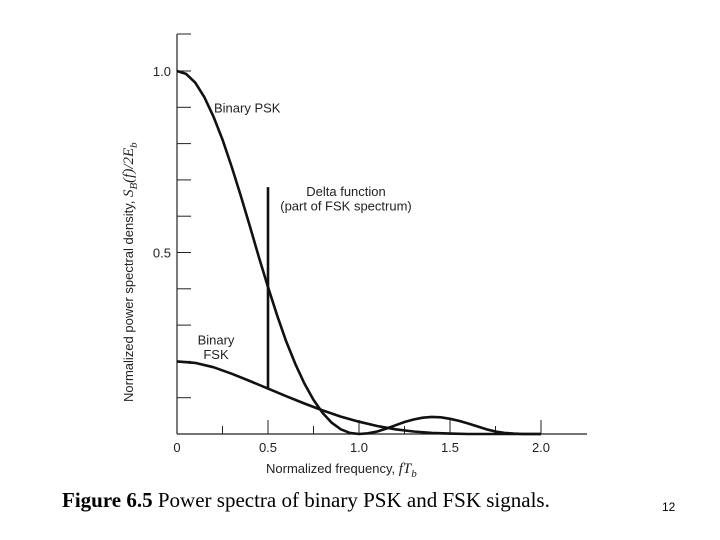  I want to click on x-tick-label: 0.5, so click(268, 447).